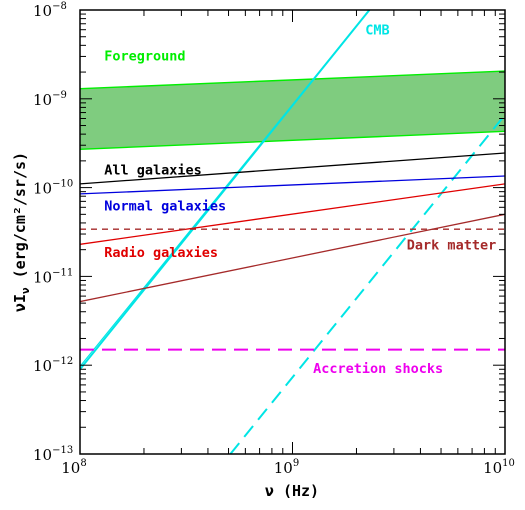  Describe the element at coordinates (378, 369) in the screenshot. I see `accretion-shocks-label: Accretion shocks` at that location.